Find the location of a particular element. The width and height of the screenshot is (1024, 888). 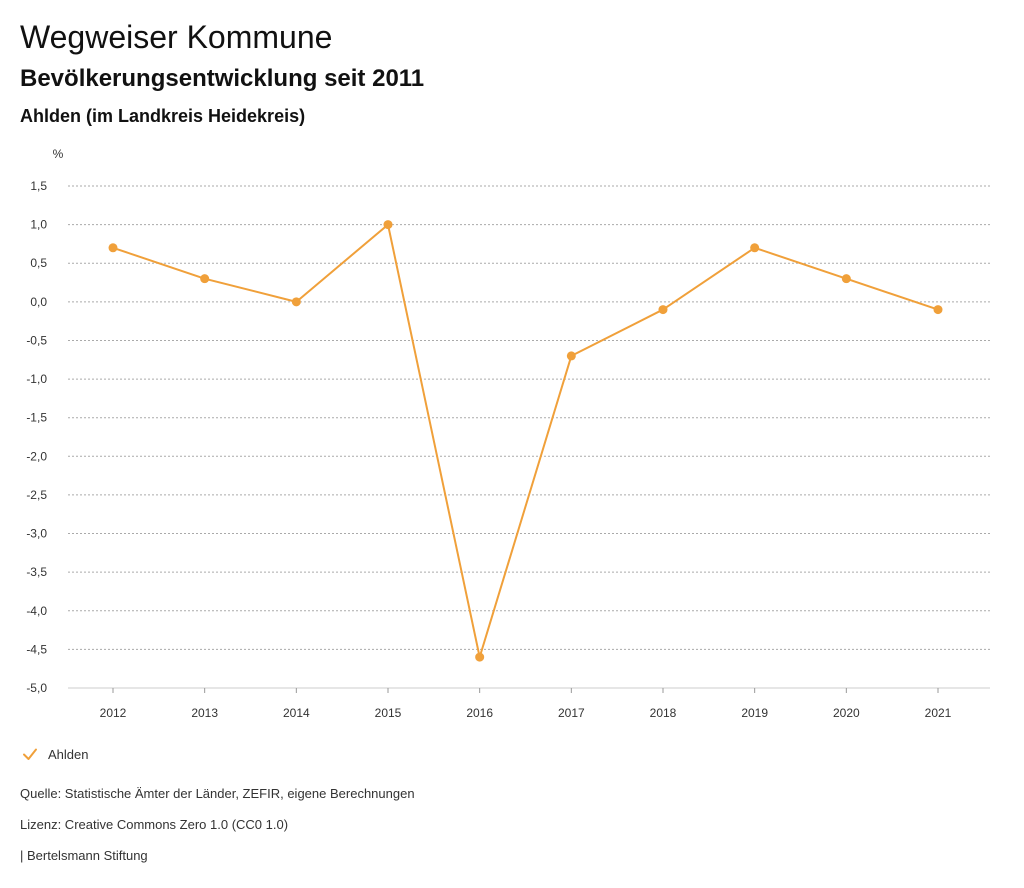

x-tick-label: 2012 is located at coordinates (113, 713).